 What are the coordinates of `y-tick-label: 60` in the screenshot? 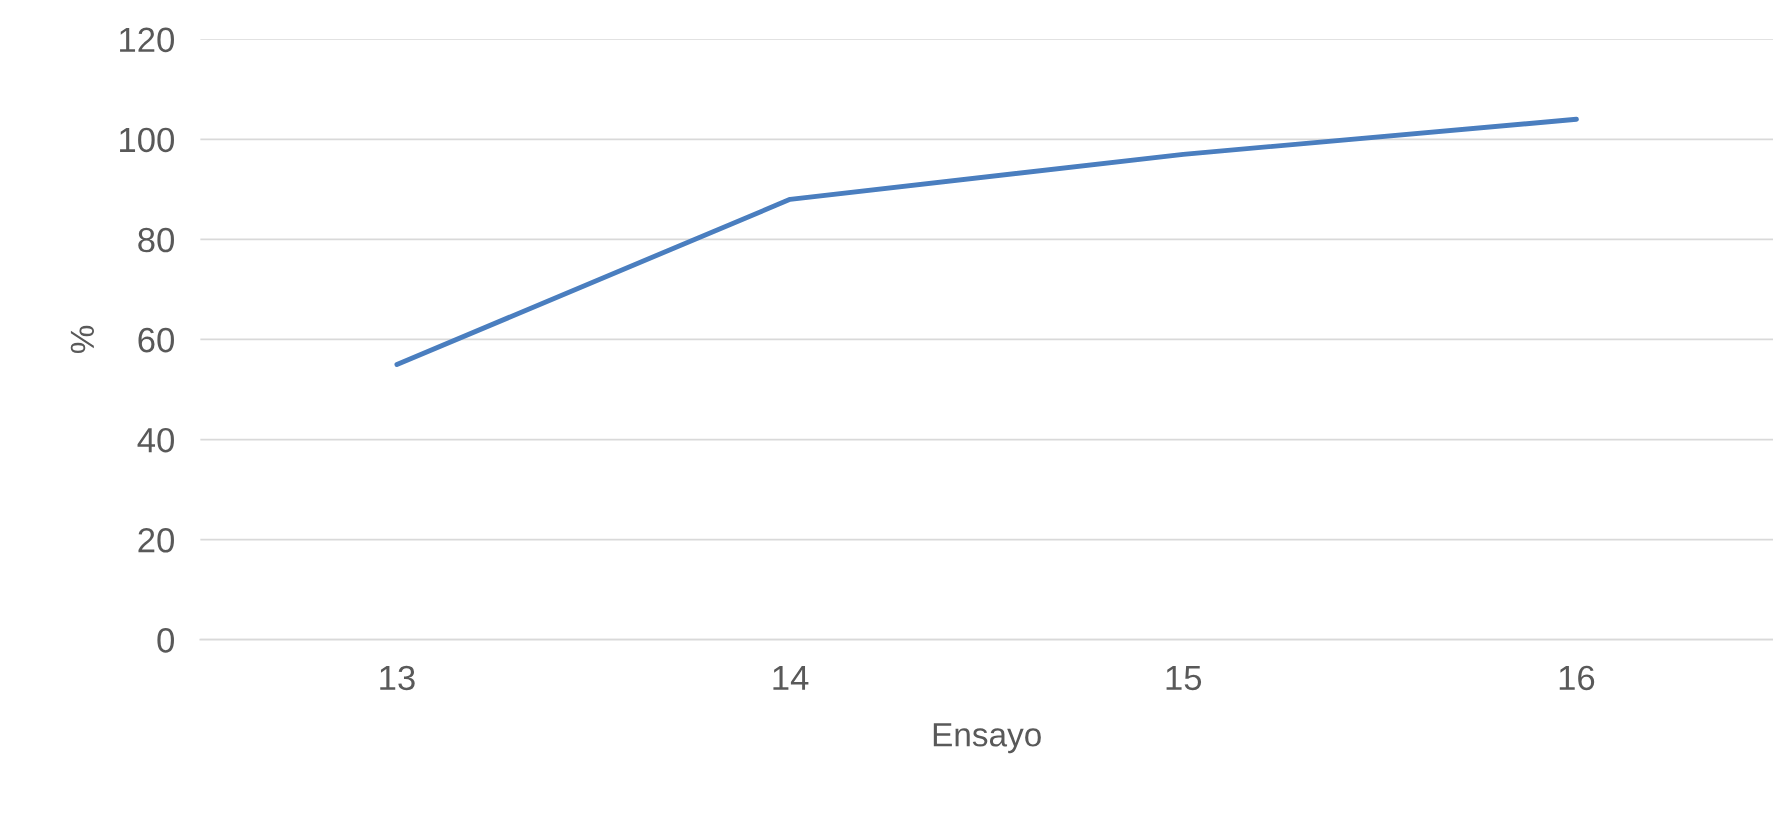 It's located at (156, 340).